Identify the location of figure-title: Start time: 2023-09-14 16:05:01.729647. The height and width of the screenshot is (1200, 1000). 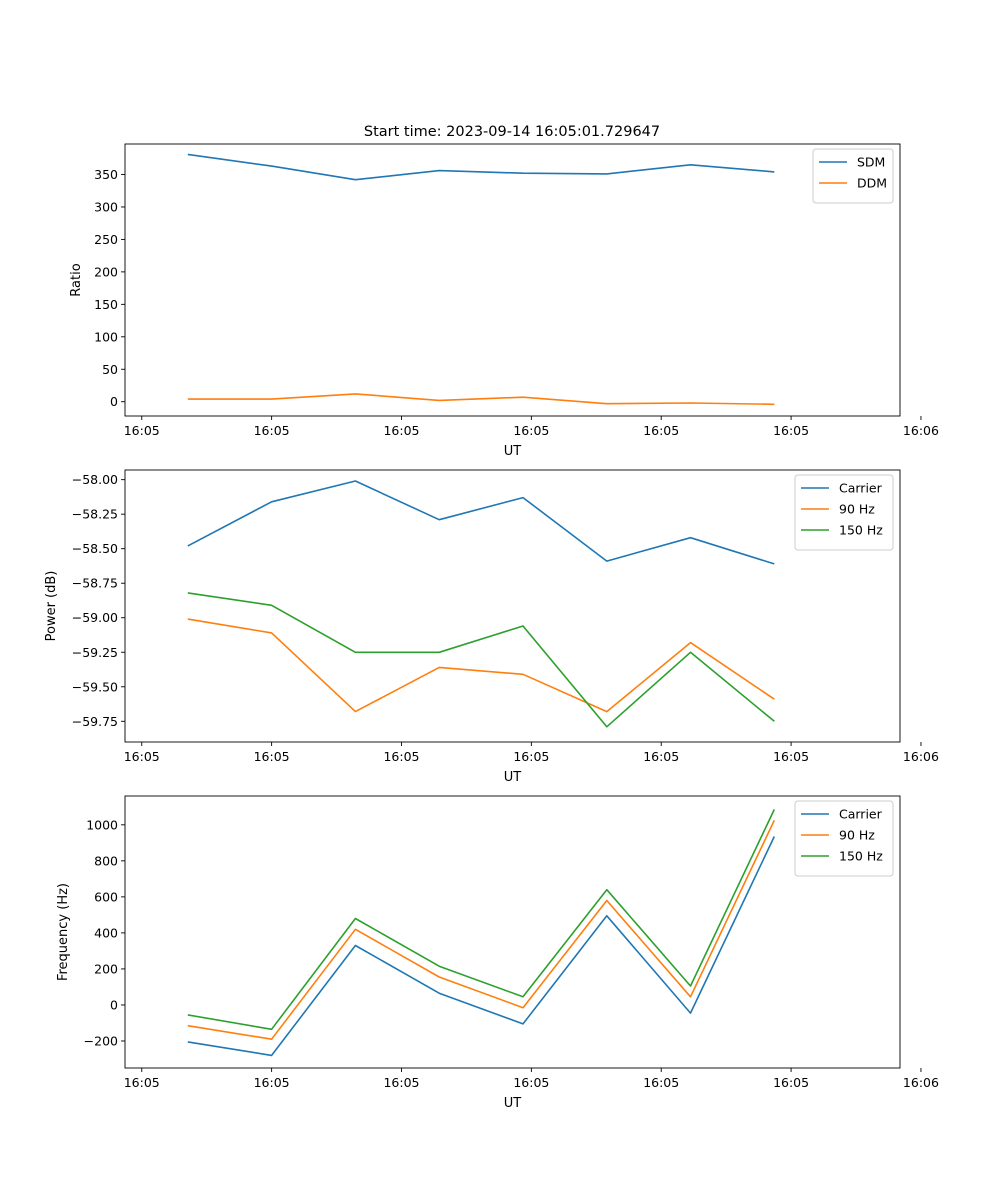
(512, 132).